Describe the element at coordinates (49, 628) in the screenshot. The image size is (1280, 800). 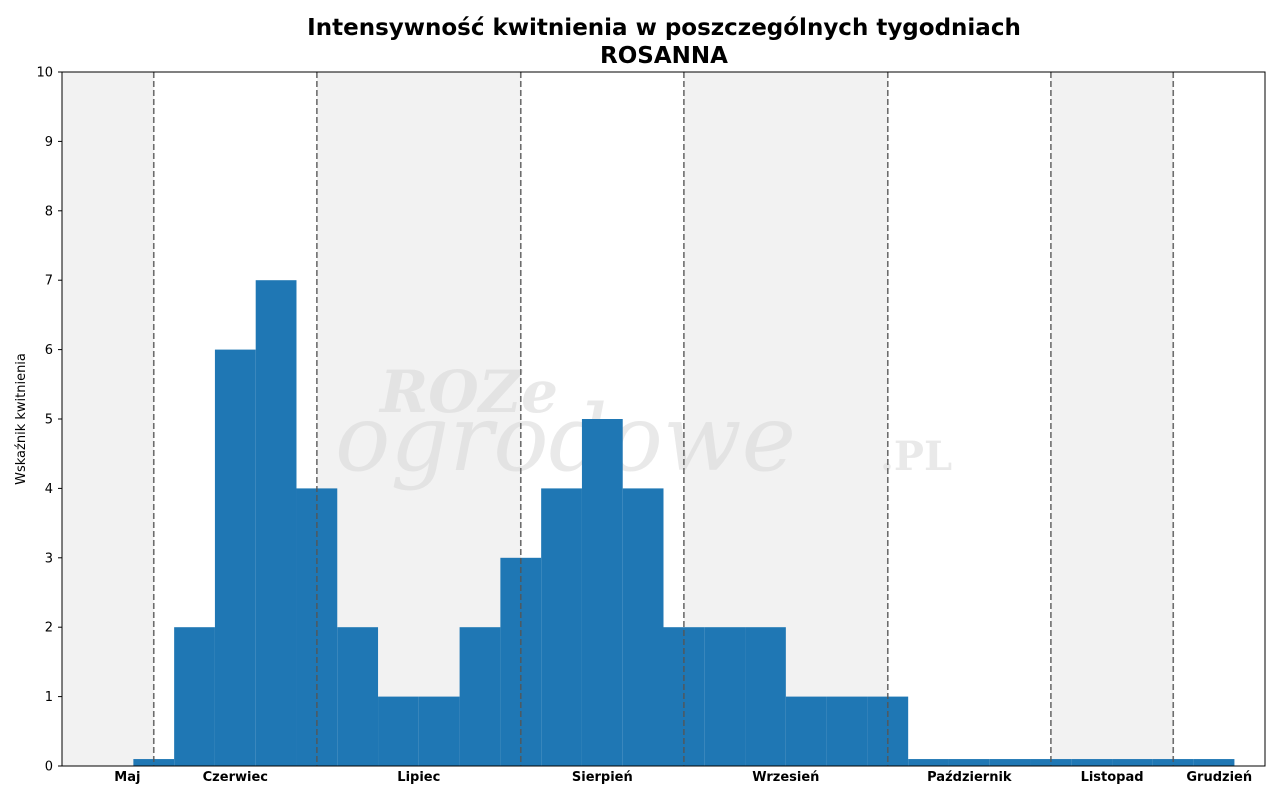
I see `y-tick-label: 2` at that location.